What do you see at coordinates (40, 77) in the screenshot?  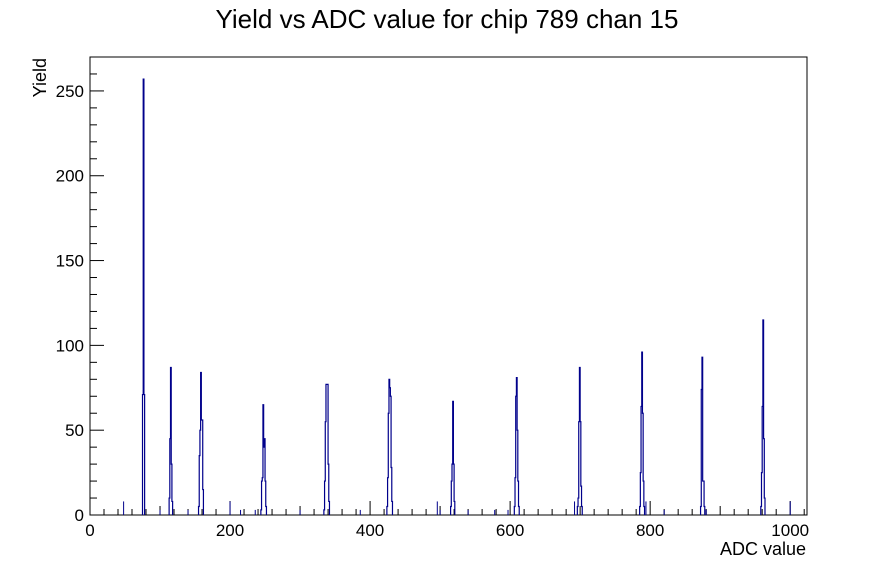 I see `y-axis-label: Yield` at bounding box center [40, 77].